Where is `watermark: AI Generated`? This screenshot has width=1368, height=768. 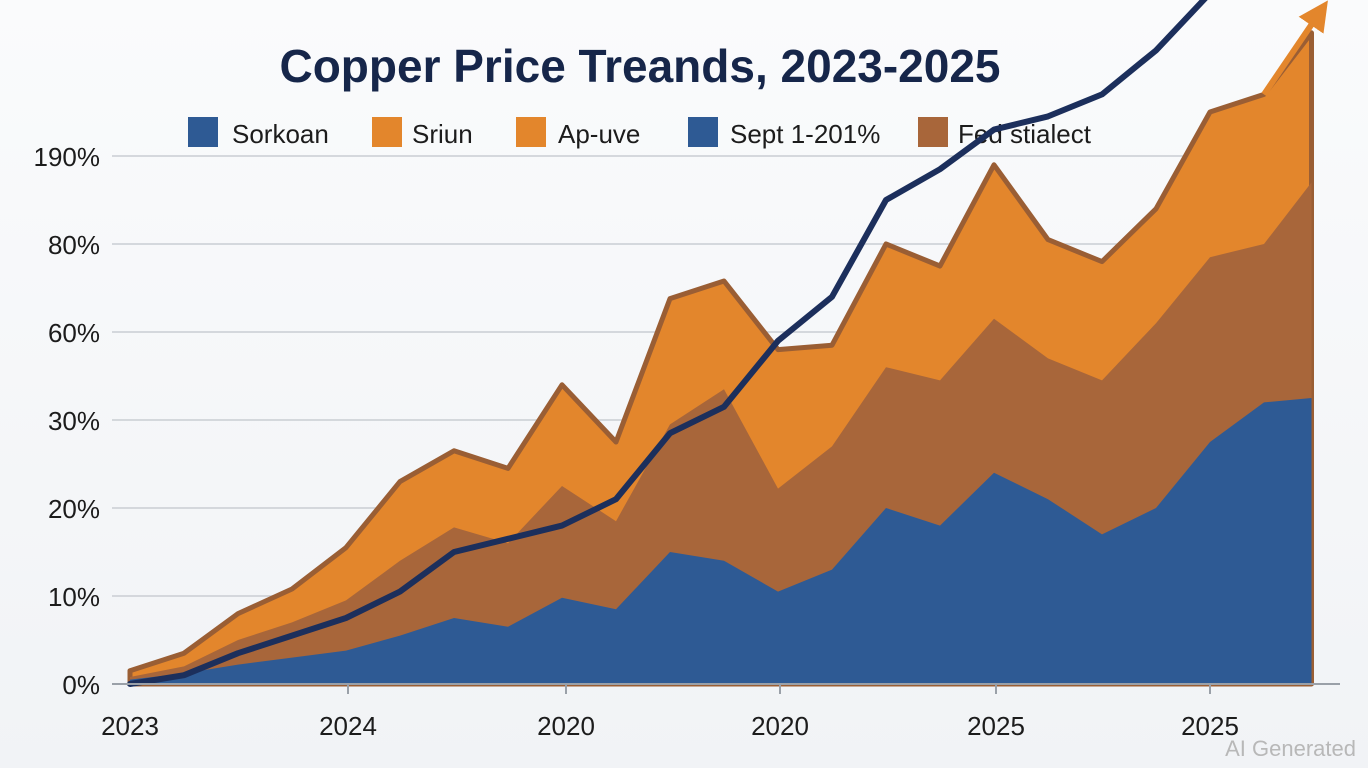
watermark: AI Generated is located at coordinates (1290, 748).